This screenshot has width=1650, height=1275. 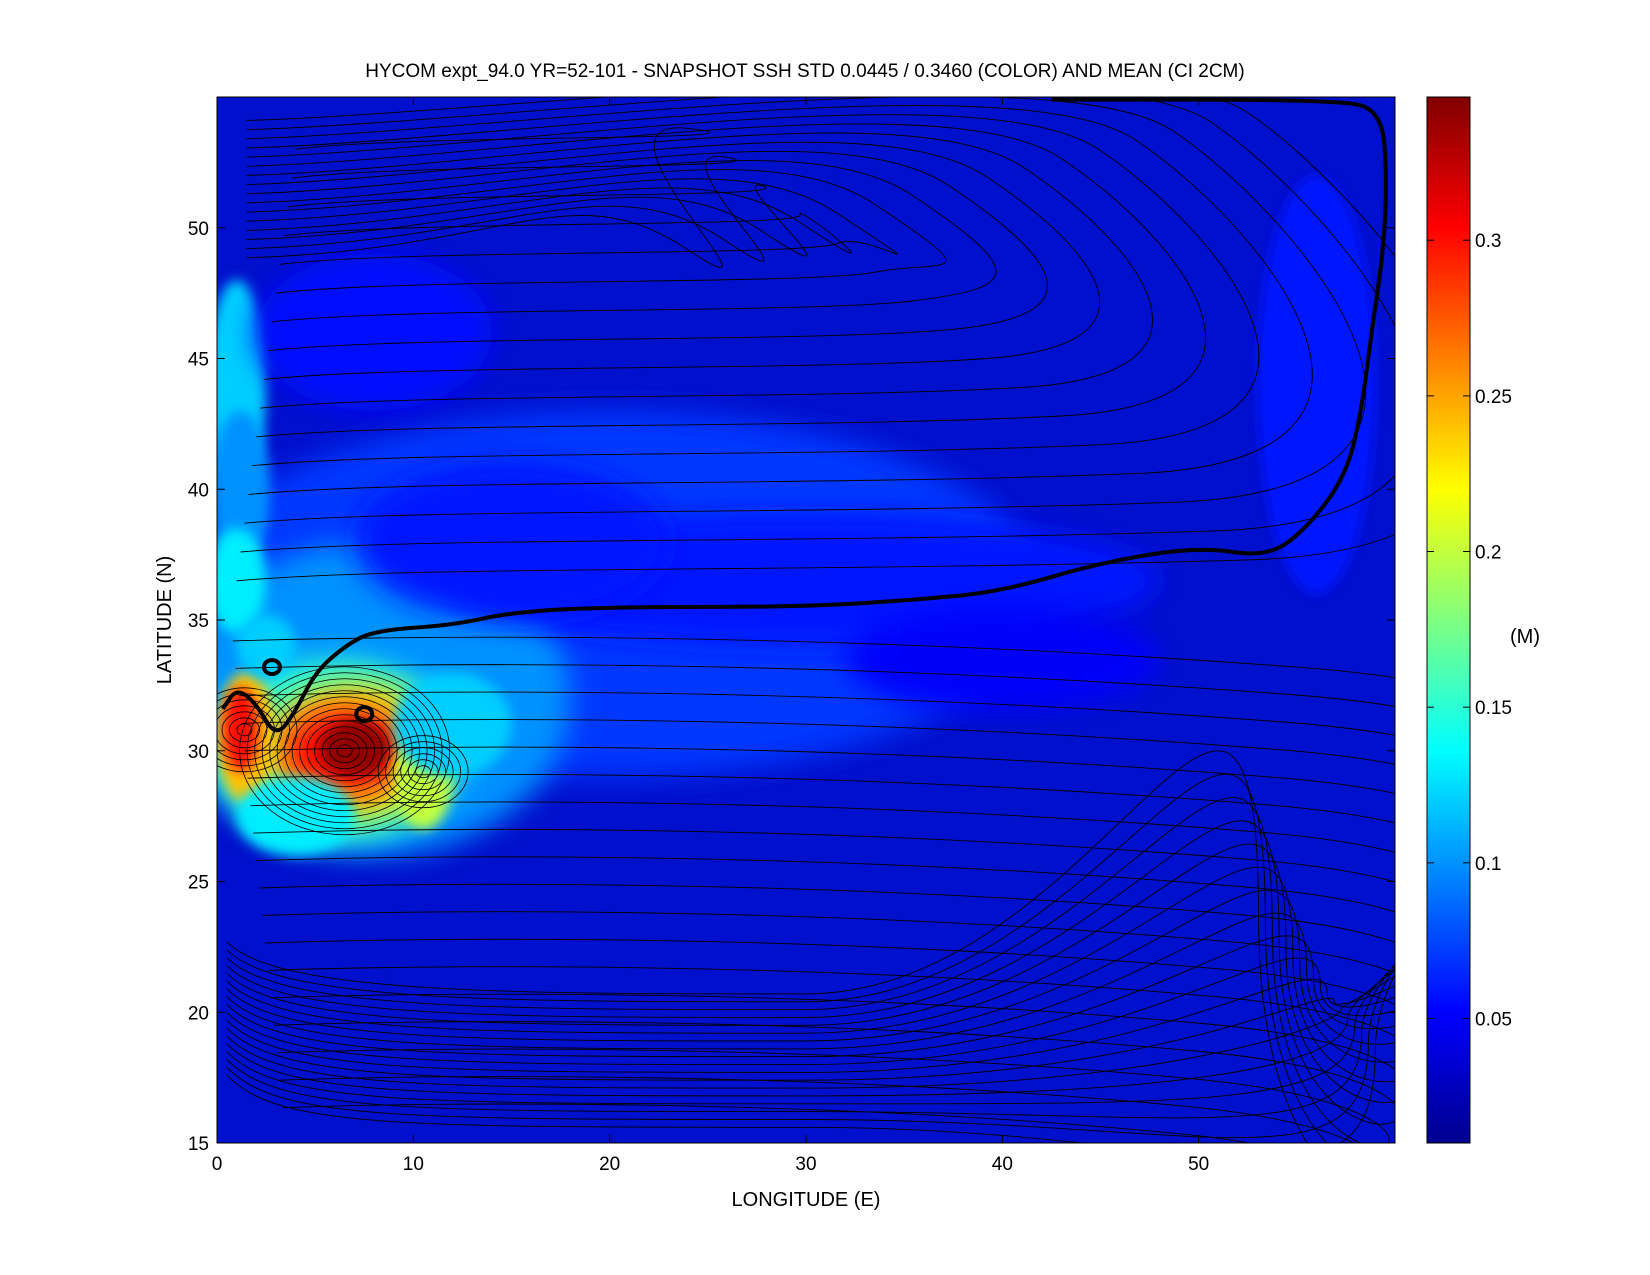 What do you see at coordinates (1488, 241) in the screenshot?
I see `colorbar-tick-label: 0.3` at bounding box center [1488, 241].